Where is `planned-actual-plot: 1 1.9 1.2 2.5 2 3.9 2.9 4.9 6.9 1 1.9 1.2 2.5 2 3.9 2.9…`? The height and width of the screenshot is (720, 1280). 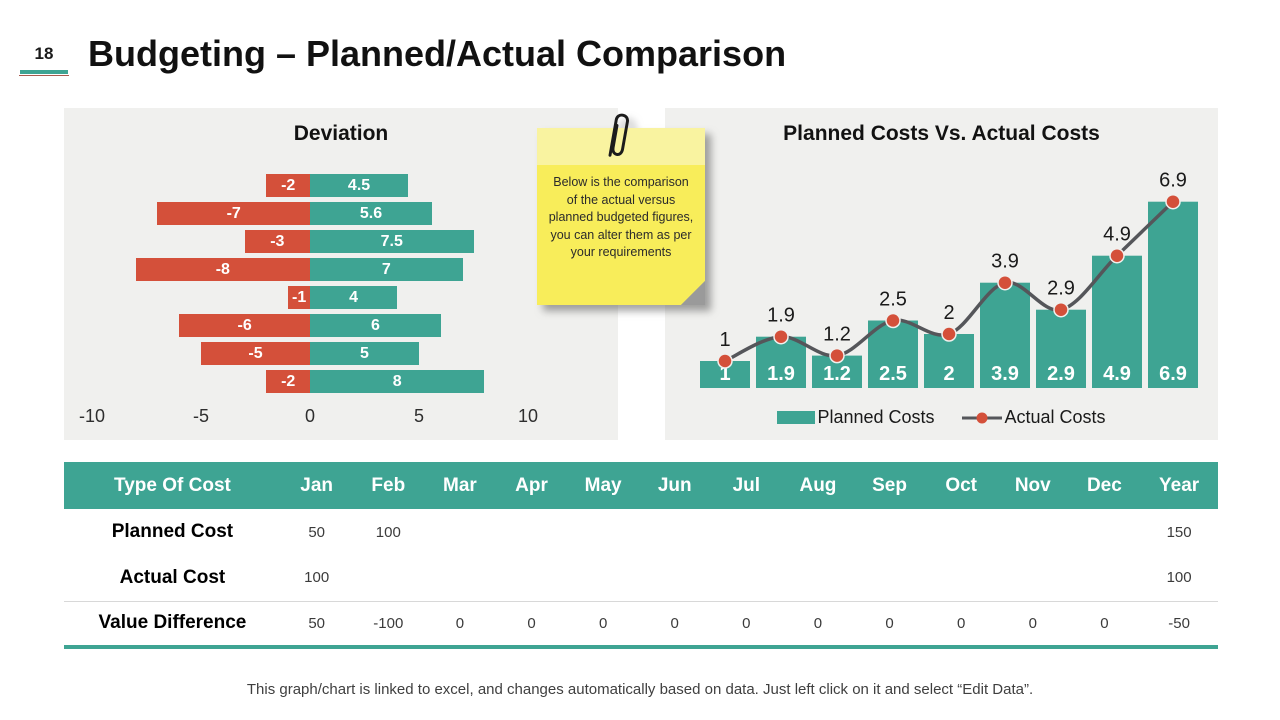
planned-actual-plot: 1 1.9 1.2 2.5 2 3.9 2.9 4.9 6.9 1 1.9 1.2 2.5 2 3.9 2.9… is located at coordinates (949, 279).